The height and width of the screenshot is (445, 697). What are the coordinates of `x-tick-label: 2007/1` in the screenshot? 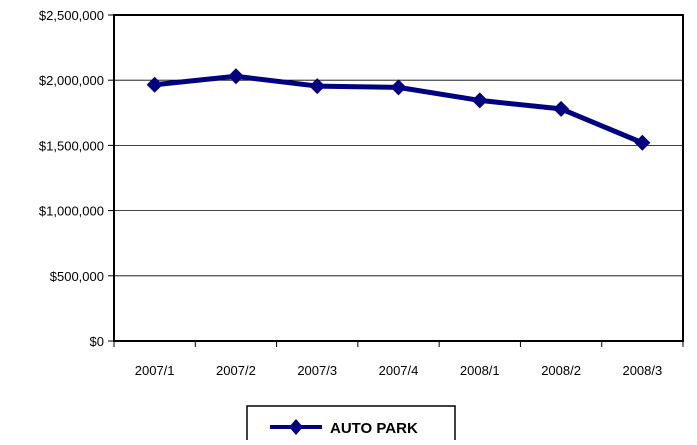 It's located at (155, 370).